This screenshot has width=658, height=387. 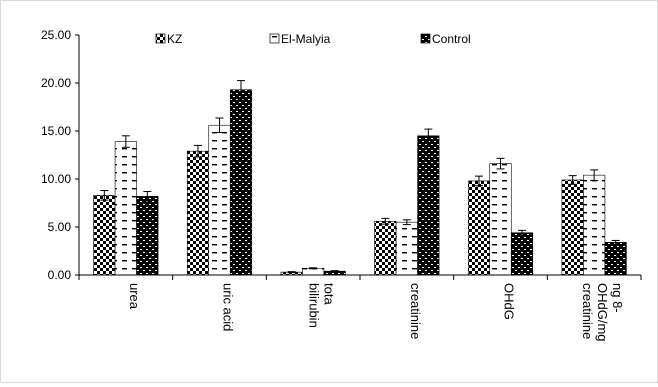 What do you see at coordinates (56, 35) in the screenshot?
I see `y-tick-label: 25.00` at bounding box center [56, 35].